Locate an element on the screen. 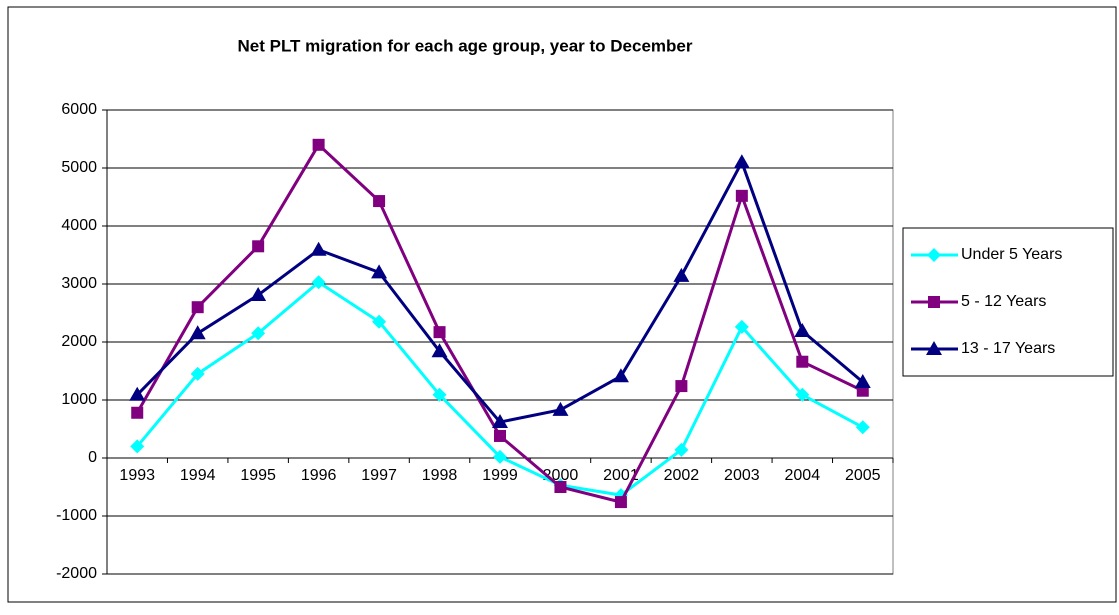 The image size is (1119, 615). x-tick-label: 2003 is located at coordinates (742, 475).